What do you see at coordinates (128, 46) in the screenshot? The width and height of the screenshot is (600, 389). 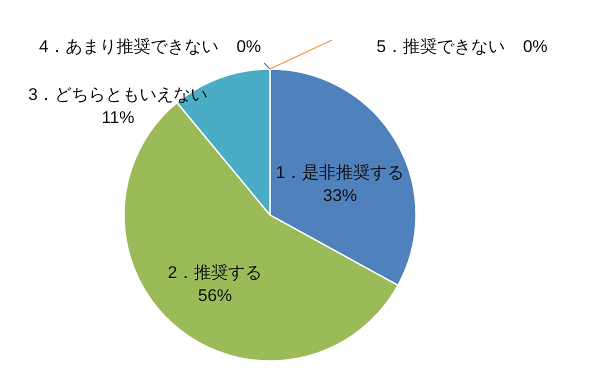 I see `category-label: 4．あまり推奨できない` at bounding box center [128, 46].